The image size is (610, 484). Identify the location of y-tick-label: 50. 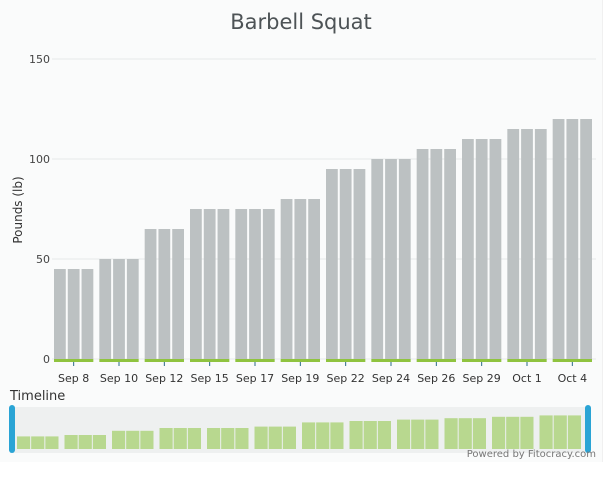
(43, 259).